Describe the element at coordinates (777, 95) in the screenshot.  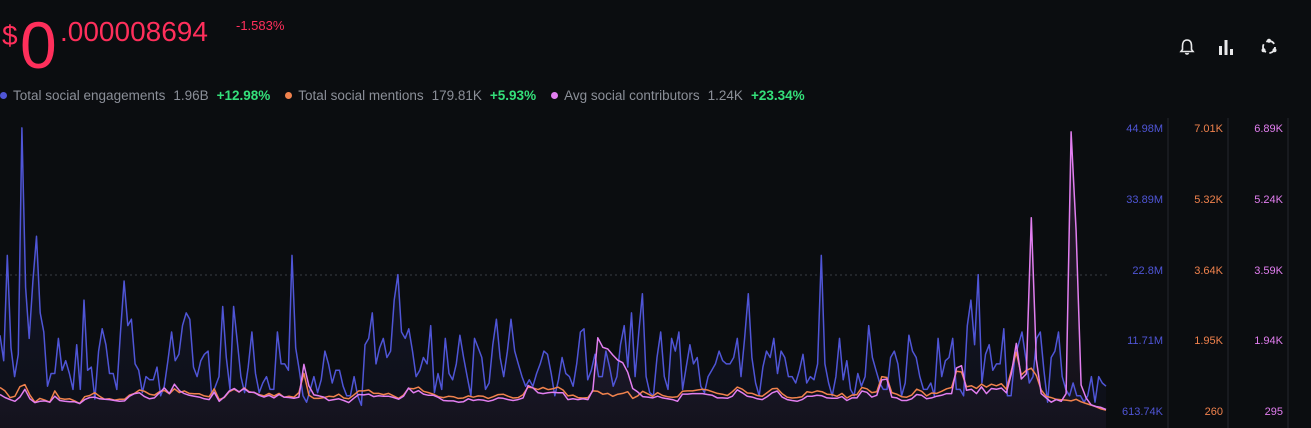
I see `legend-change: +23.34%` at that location.